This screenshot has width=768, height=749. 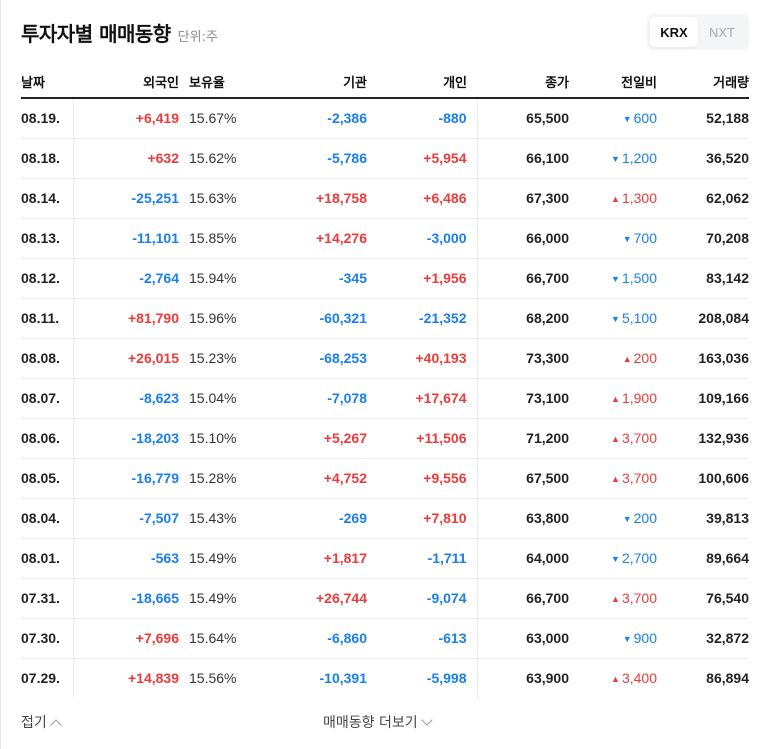 What do you see at coordinates (547, 678) in the screenshot?
I see `cell-close-price: 63,900` at bounding box center [547, 678].